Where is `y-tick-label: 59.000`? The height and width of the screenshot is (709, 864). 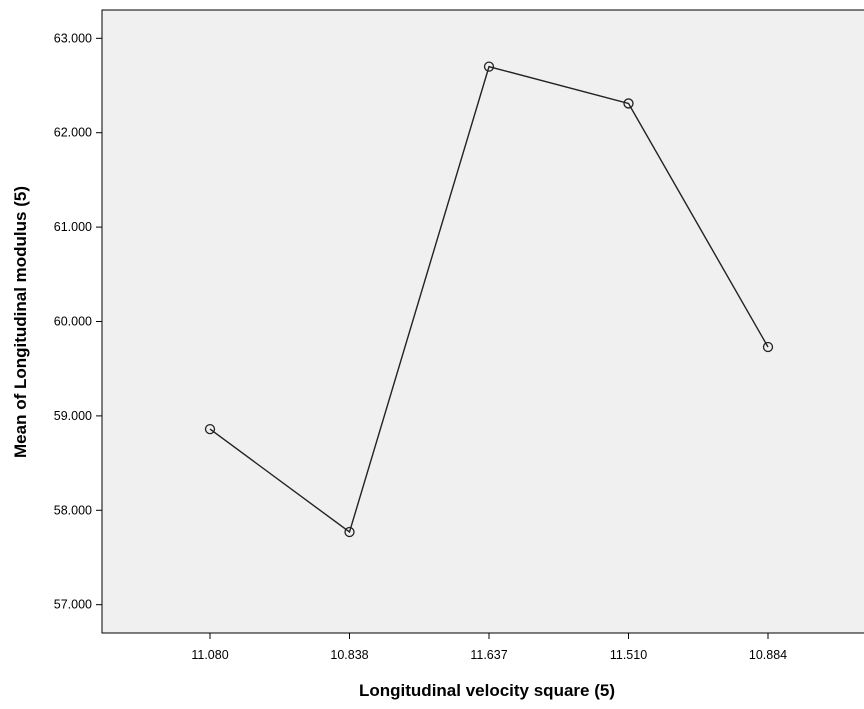
y-tick-label: 59.000 is located at coordinates (73, 416).